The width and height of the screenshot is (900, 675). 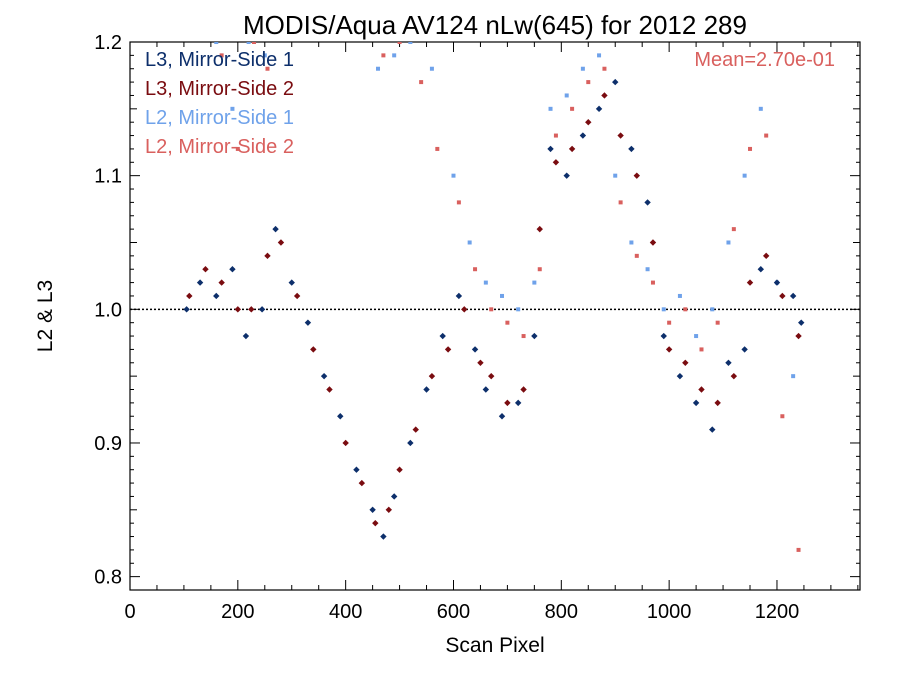 I want to click on y-tick-label: 0.9, so click(x=108, y=444).